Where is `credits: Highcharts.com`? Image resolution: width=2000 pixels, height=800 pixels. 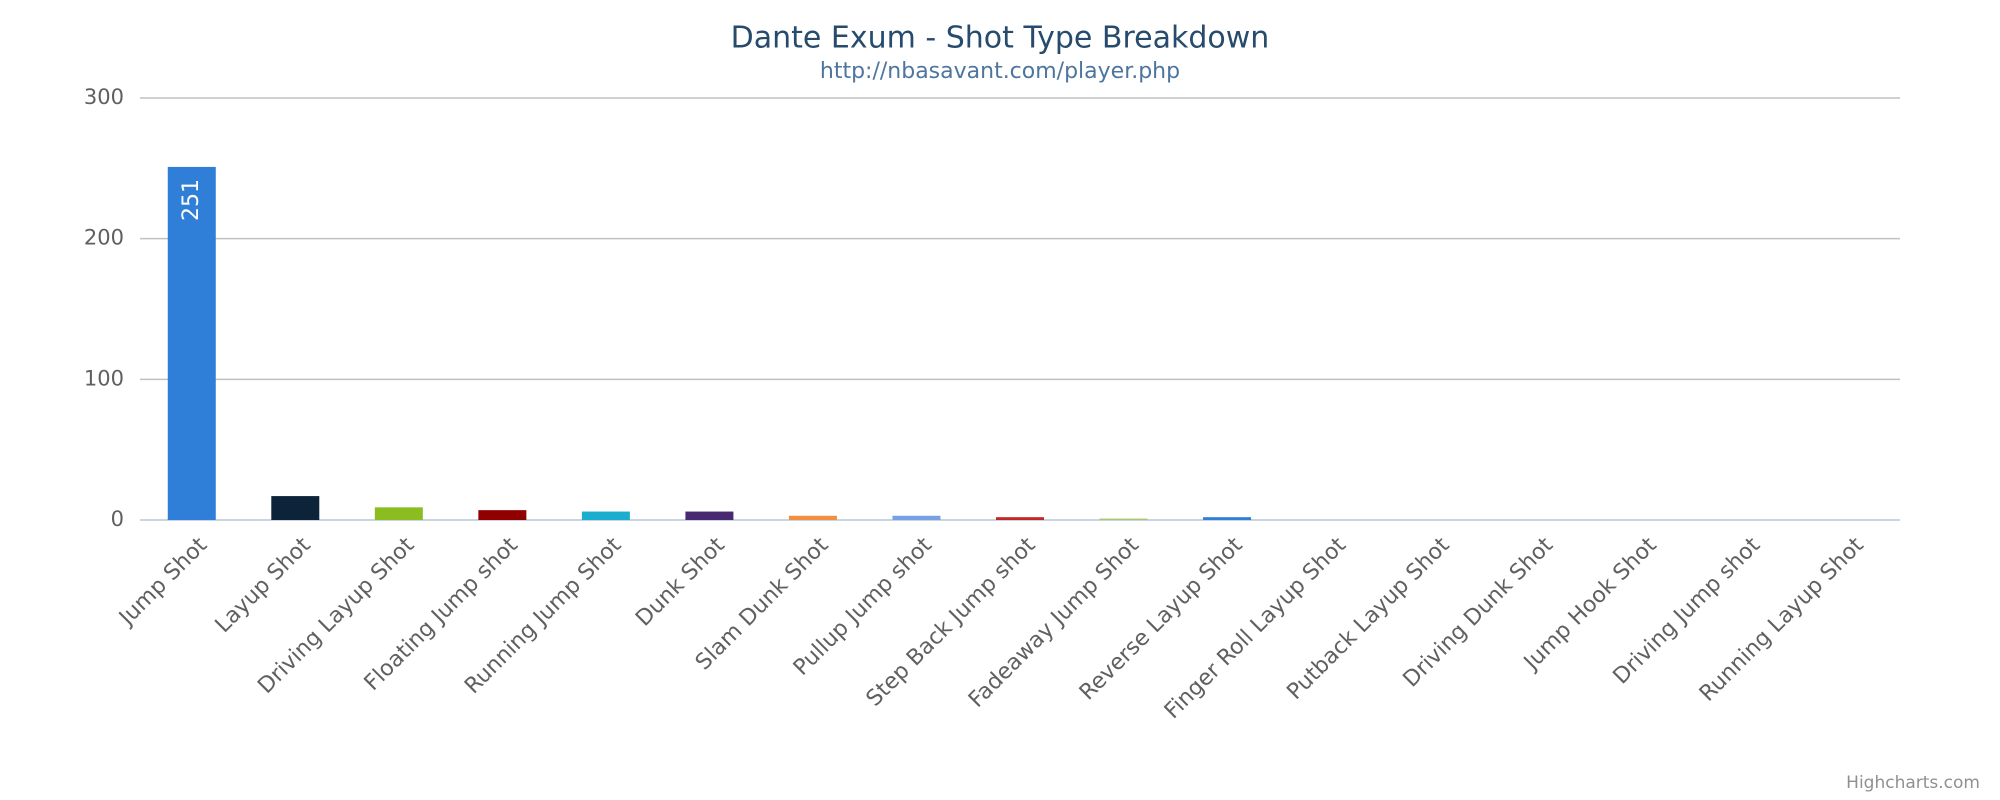 credits: Highcharts.com is located at coordinates (1913, 783).